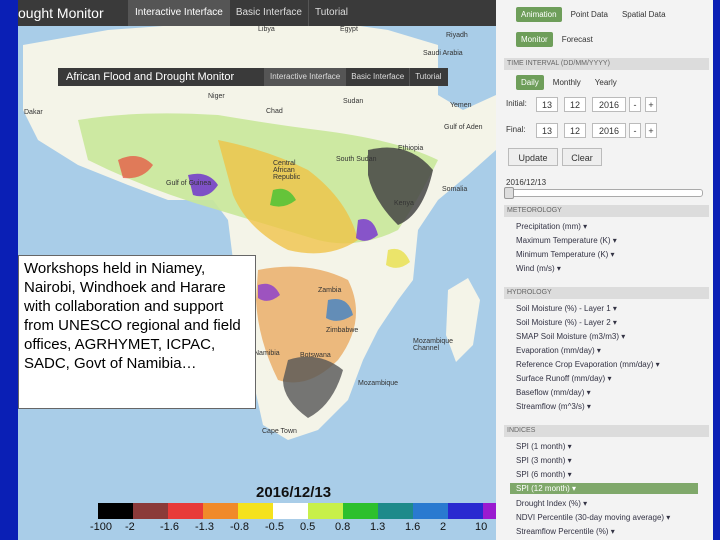  What do you see at coordinates (287, 170) in the screenshot?
I see `map-label: Central African Republic` at bounding box center [287, 170].